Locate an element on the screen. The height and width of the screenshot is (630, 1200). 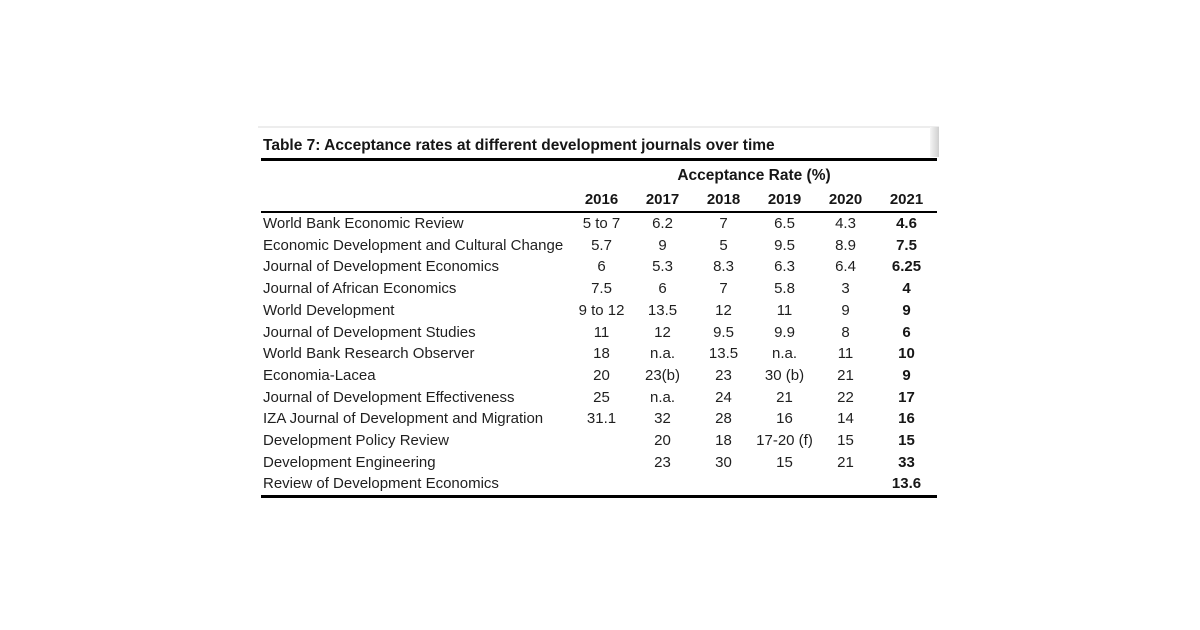
scan-edge-top is located at coordinates (598, 127).